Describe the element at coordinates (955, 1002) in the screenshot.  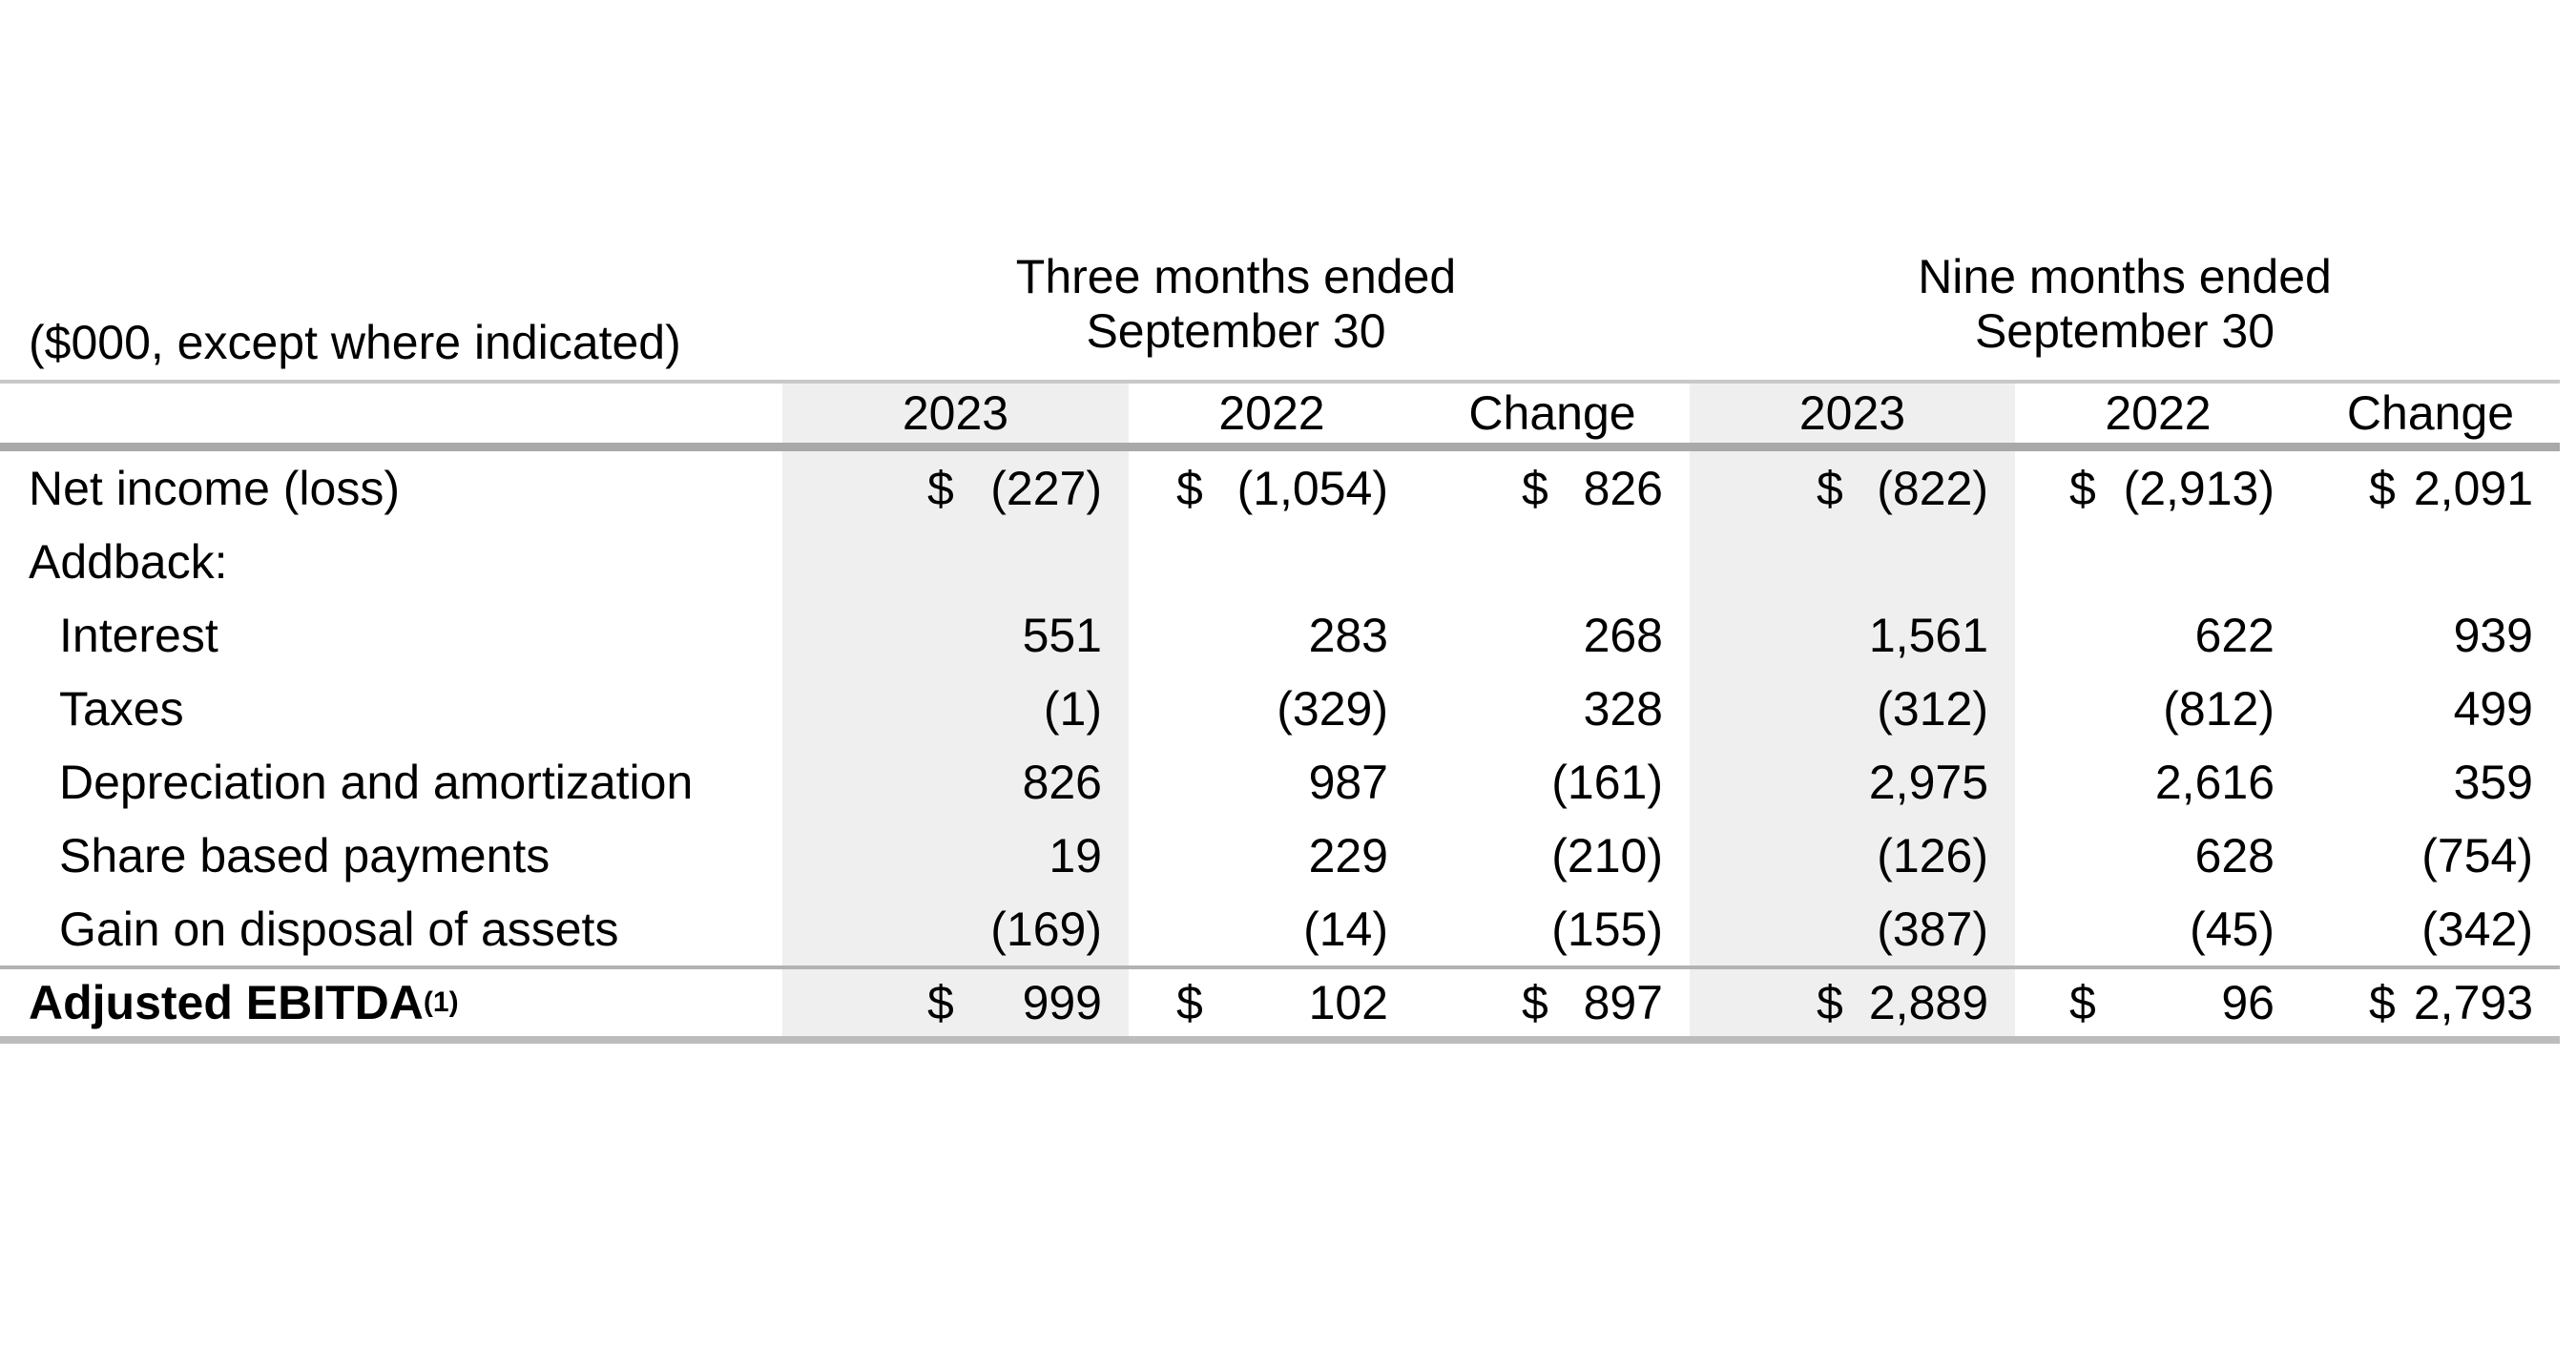
I see `cell-value: $999` at that location.